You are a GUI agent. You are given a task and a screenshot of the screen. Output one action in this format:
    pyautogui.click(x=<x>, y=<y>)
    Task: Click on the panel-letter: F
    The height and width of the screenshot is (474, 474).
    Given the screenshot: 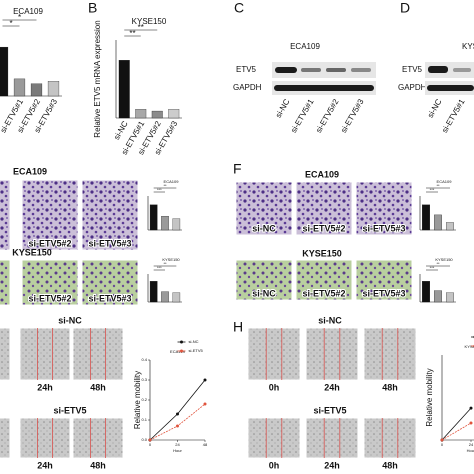 What is the action you would take?
    pyautogui.click(x=237, y=169)
    